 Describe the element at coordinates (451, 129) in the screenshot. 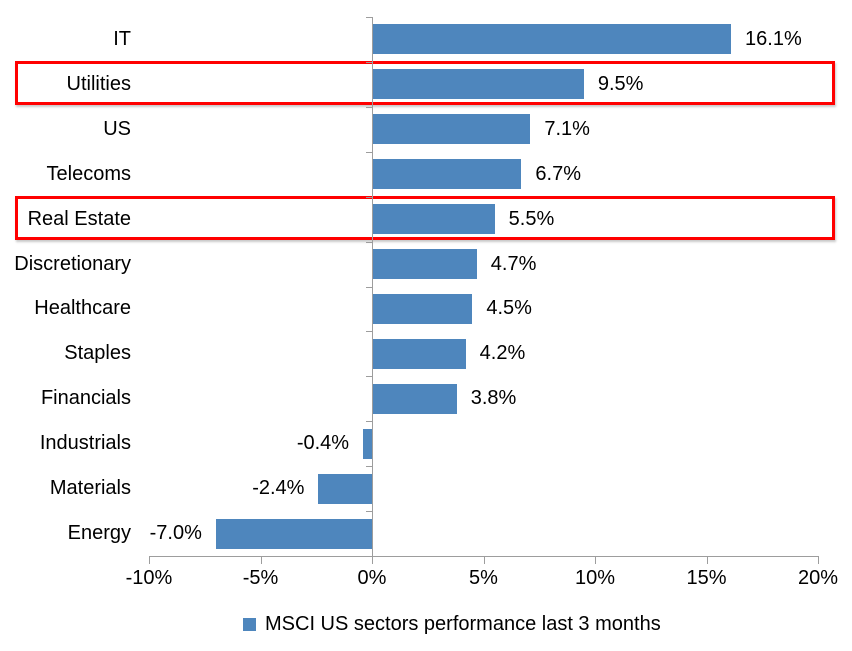

I see `bar-us` at that location.